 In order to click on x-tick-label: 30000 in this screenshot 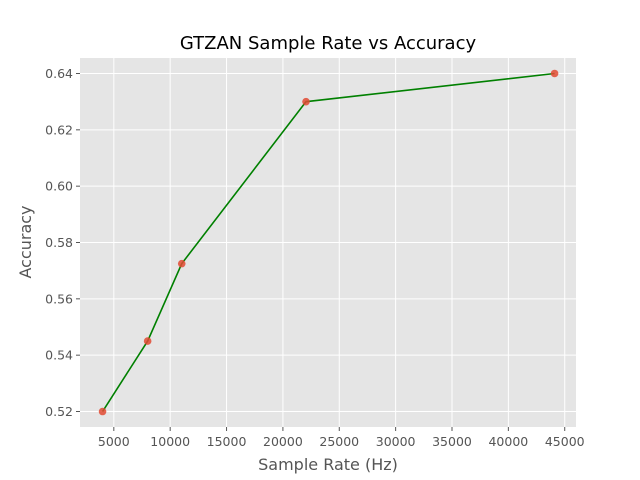, I will do `click(396, 441)`.